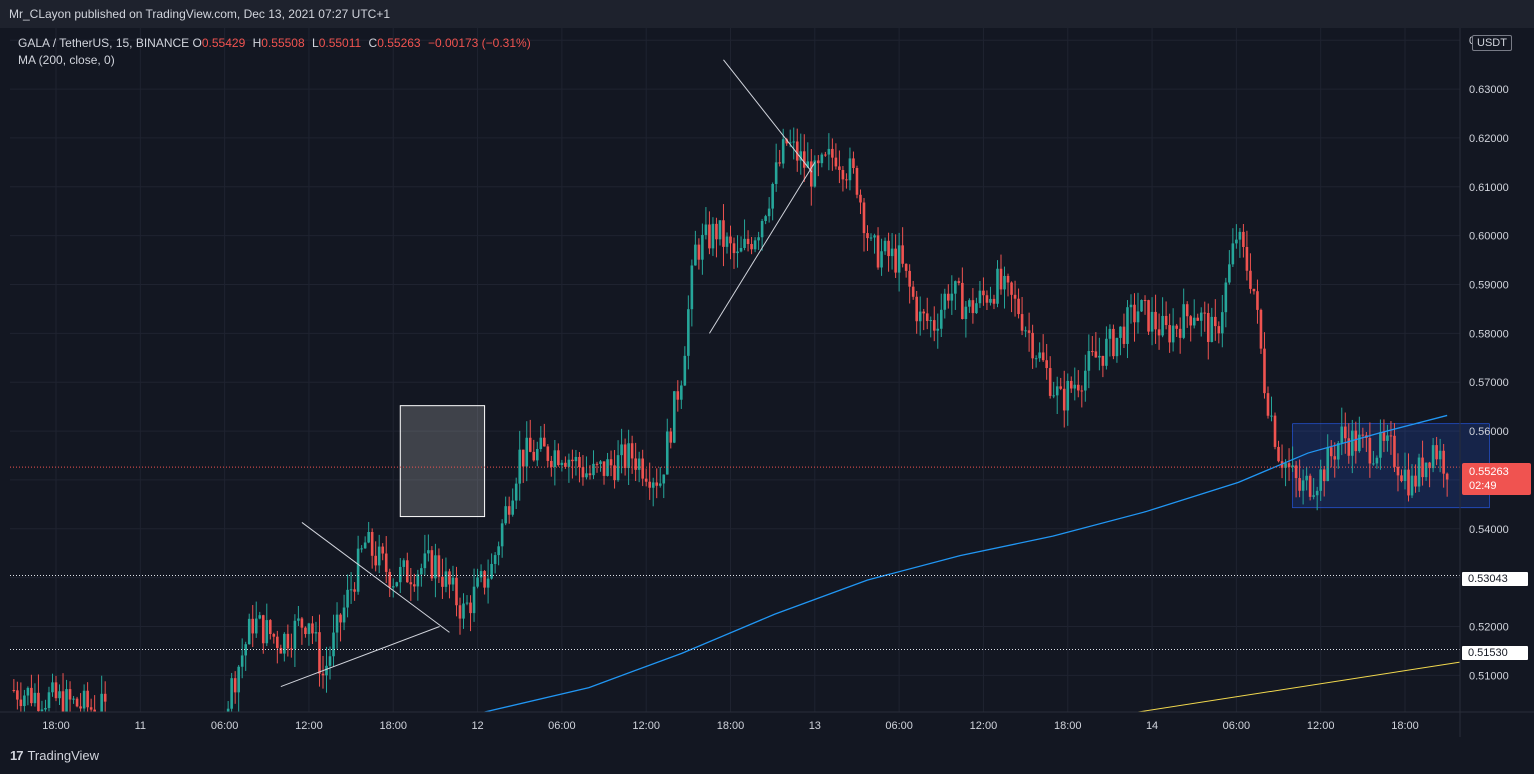  I want to click on symbol-name: GALA / TetherUS, 15, BINANCE, so click(104, 43).